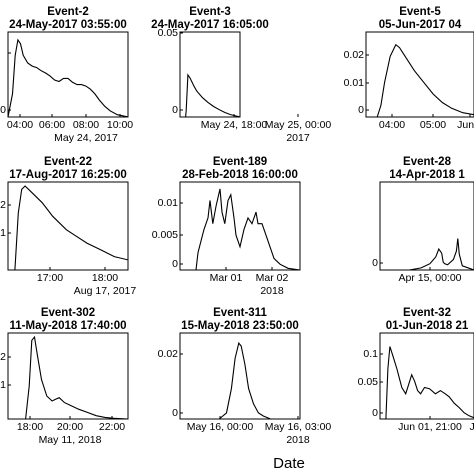  What do you see at coordinates (429, 278) in the screenshot?
I see `x-tick-label: Apr 15, 00:00` at bounding box center [429, 278].